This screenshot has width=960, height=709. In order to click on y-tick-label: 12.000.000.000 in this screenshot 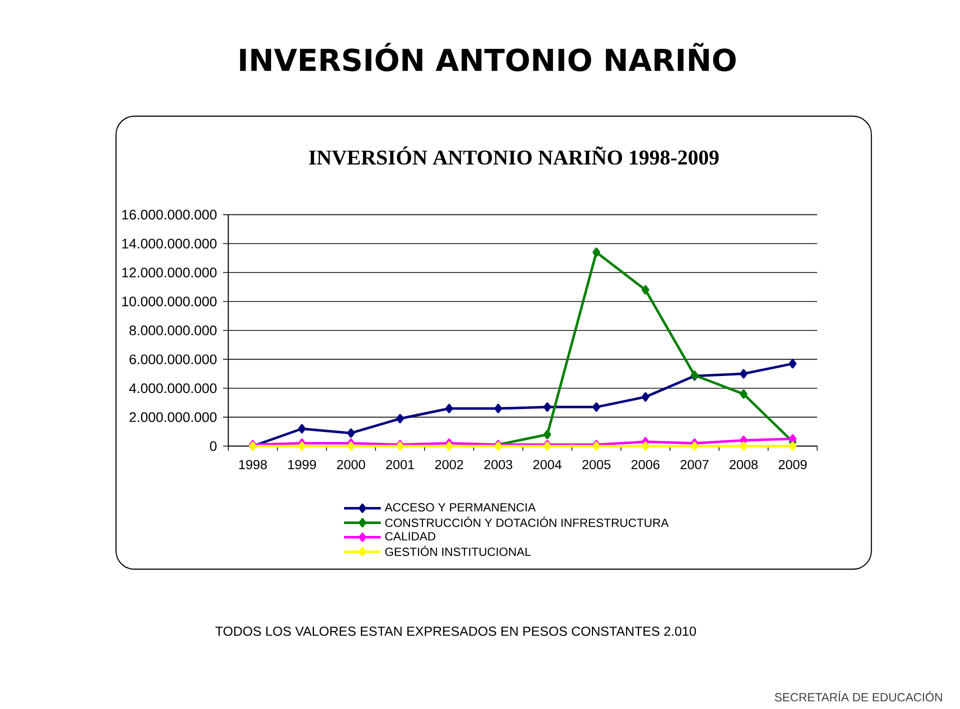, I will do `click(169, 273)`.